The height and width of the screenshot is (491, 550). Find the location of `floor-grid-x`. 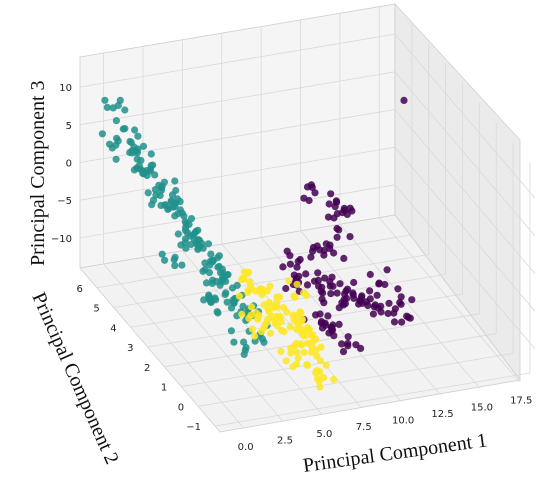

floor-grid-x is located at coordinates (173, 346).